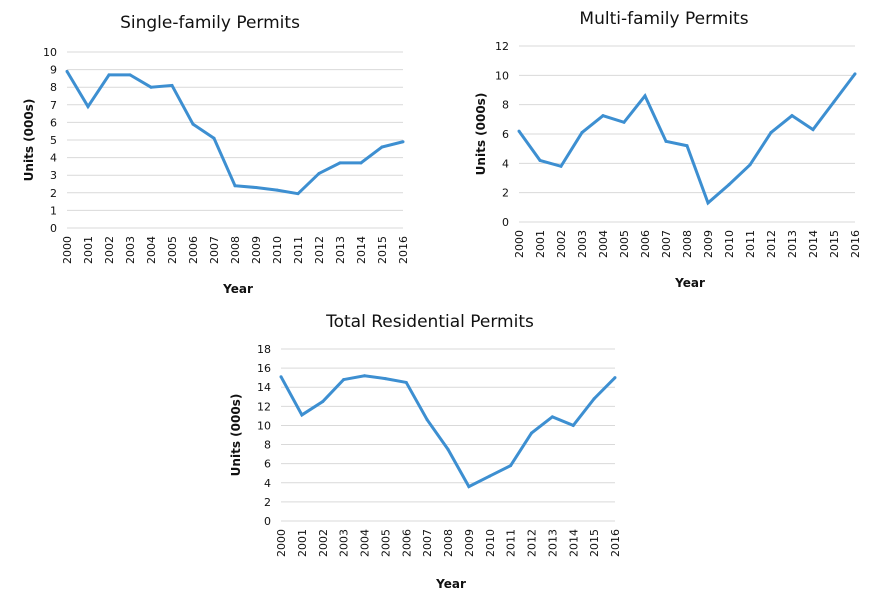 The width and height of the screenshot is (870, 607). What do you see at coordinates (663, 19) in the screenshot?
I see `chart-title: Multi-family Permits` at bounding box center [663, 19].